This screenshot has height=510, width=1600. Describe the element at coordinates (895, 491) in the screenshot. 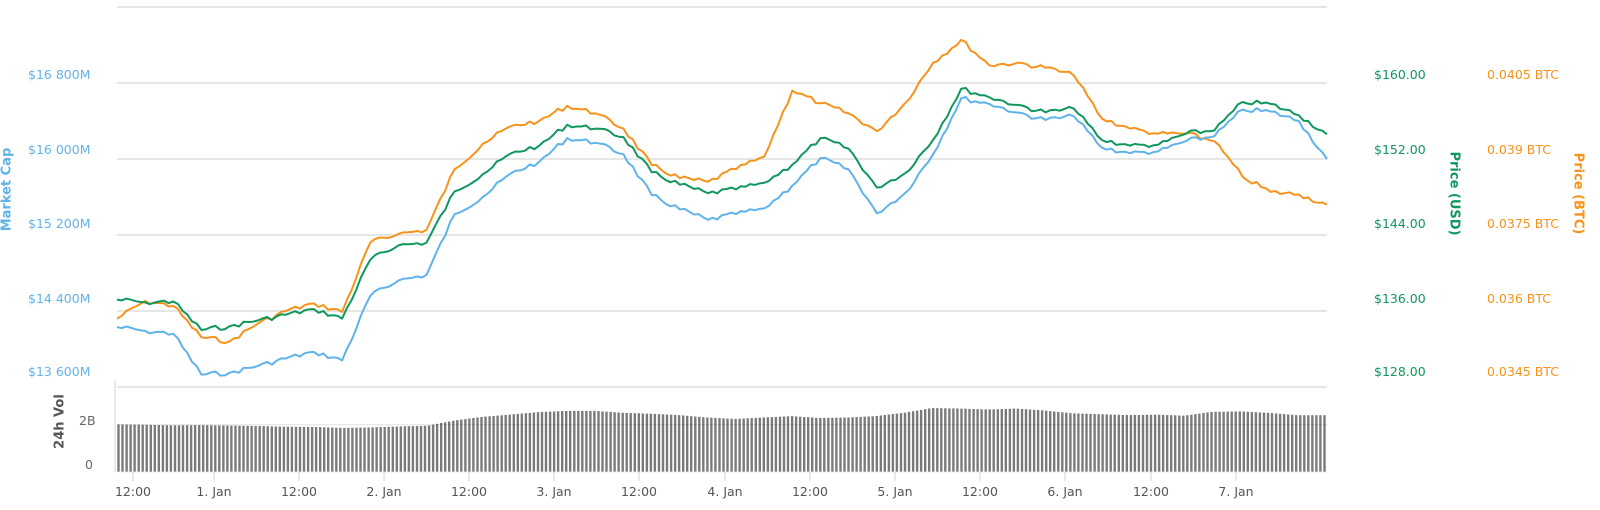

I see `x-axis-tick-label: 5. Jan` at that location.